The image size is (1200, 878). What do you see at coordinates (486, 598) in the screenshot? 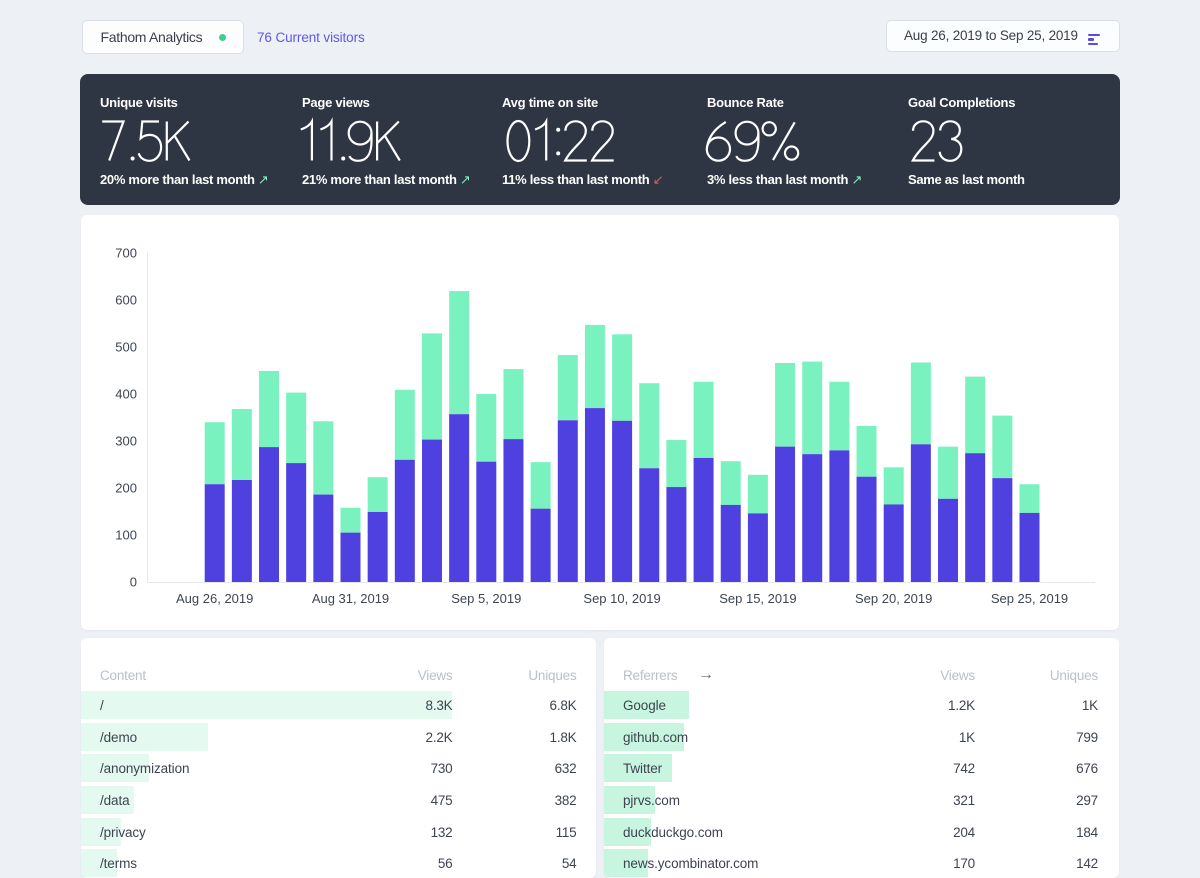
I see `svg-text: Sep 5, 2019` at bounding box center [486, 598].